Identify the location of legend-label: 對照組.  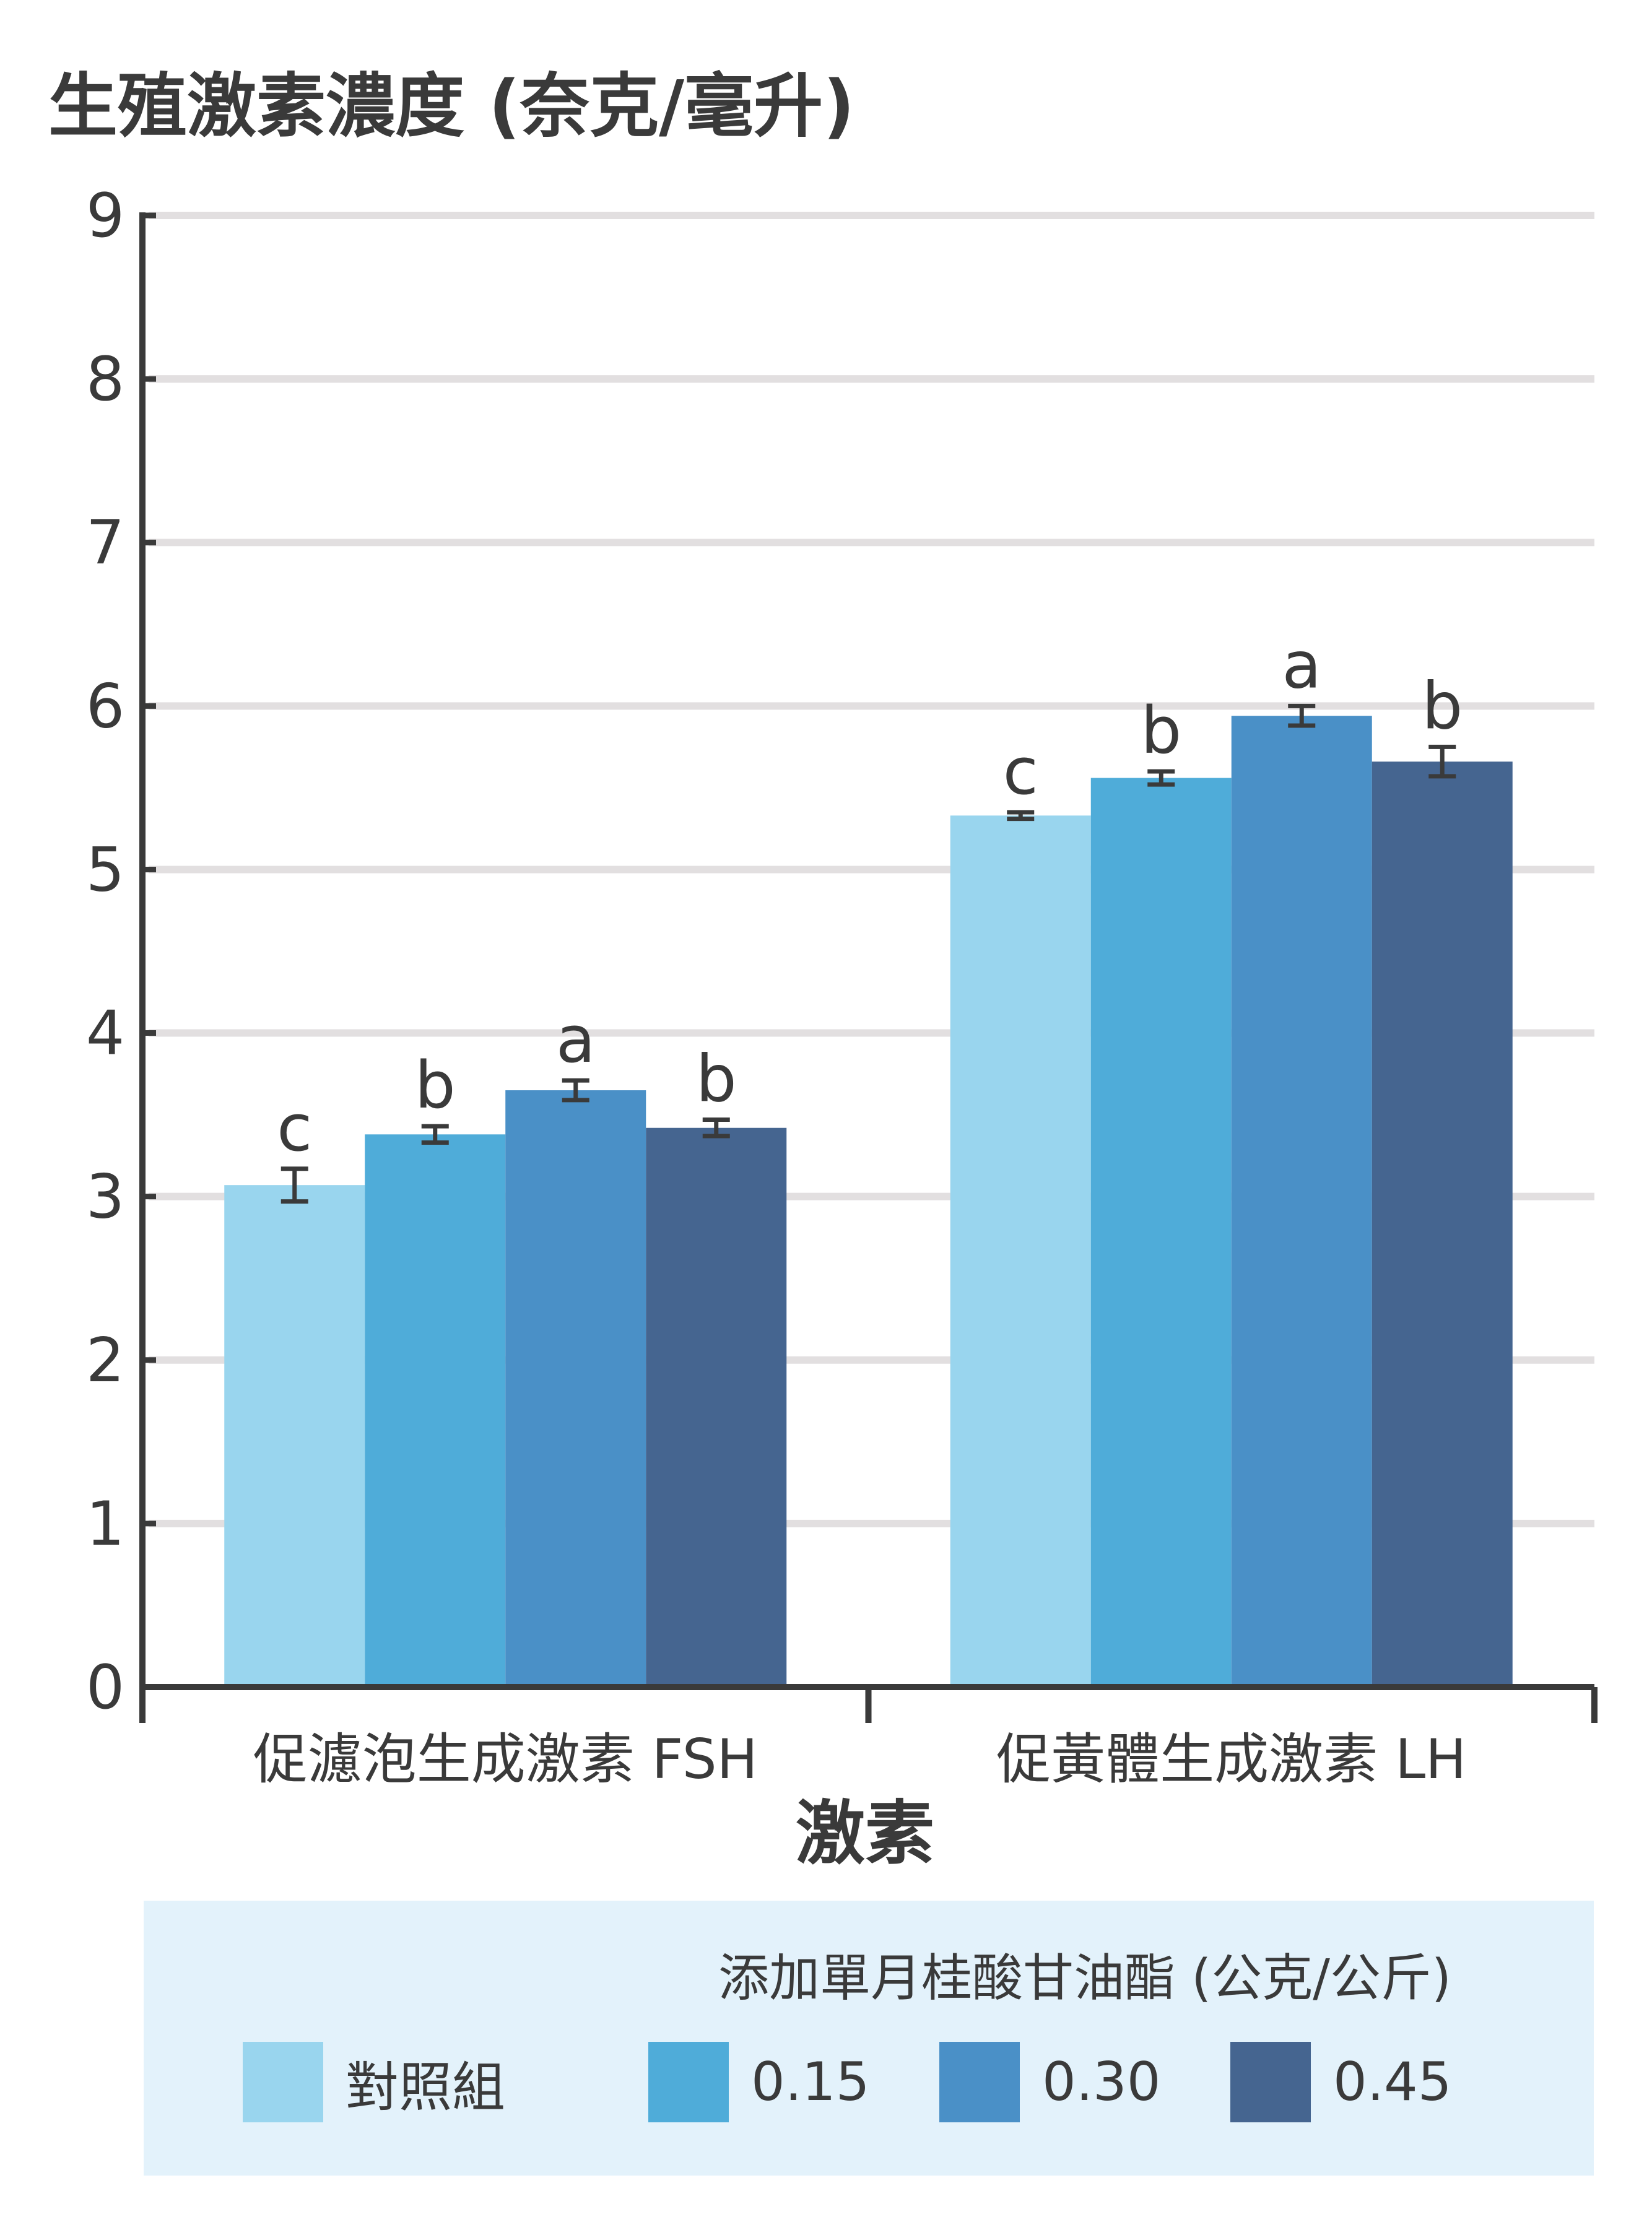
(426, 2087).